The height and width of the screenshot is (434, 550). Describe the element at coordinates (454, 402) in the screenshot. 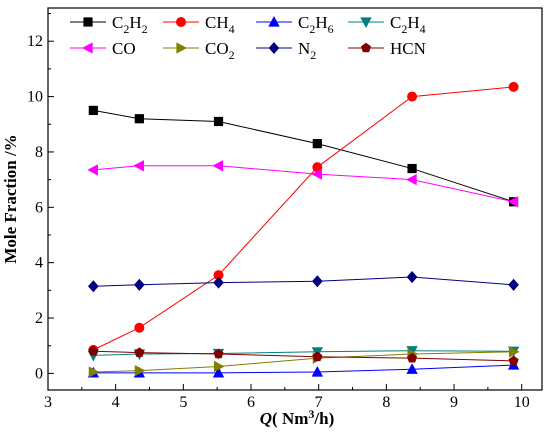

I see `x-tick-label: 9` at that location.